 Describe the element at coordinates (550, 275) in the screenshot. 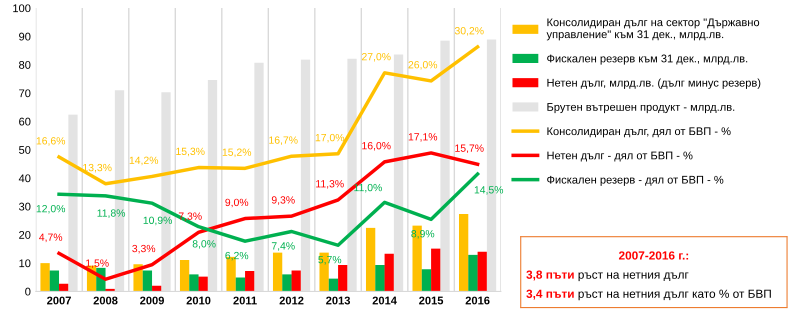

I see `text: 3,8 пъти` at that location.